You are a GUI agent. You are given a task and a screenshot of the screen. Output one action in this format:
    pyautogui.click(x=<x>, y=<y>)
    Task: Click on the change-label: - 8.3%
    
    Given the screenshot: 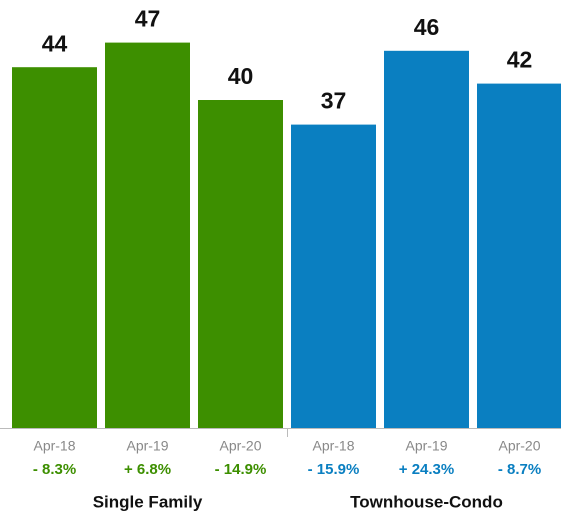 What is the action you would take?
    pyautogui.click(x=54, y=469)
    